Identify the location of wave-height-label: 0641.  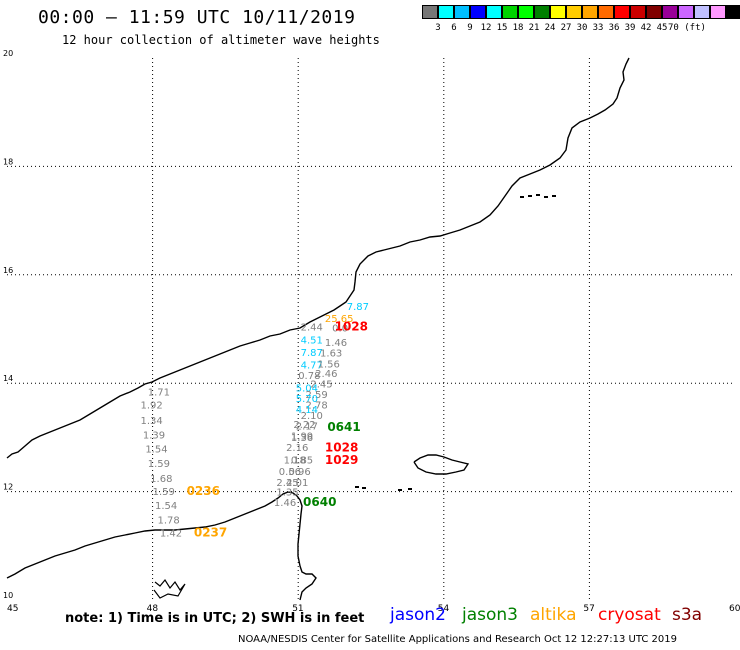
(343, 427).